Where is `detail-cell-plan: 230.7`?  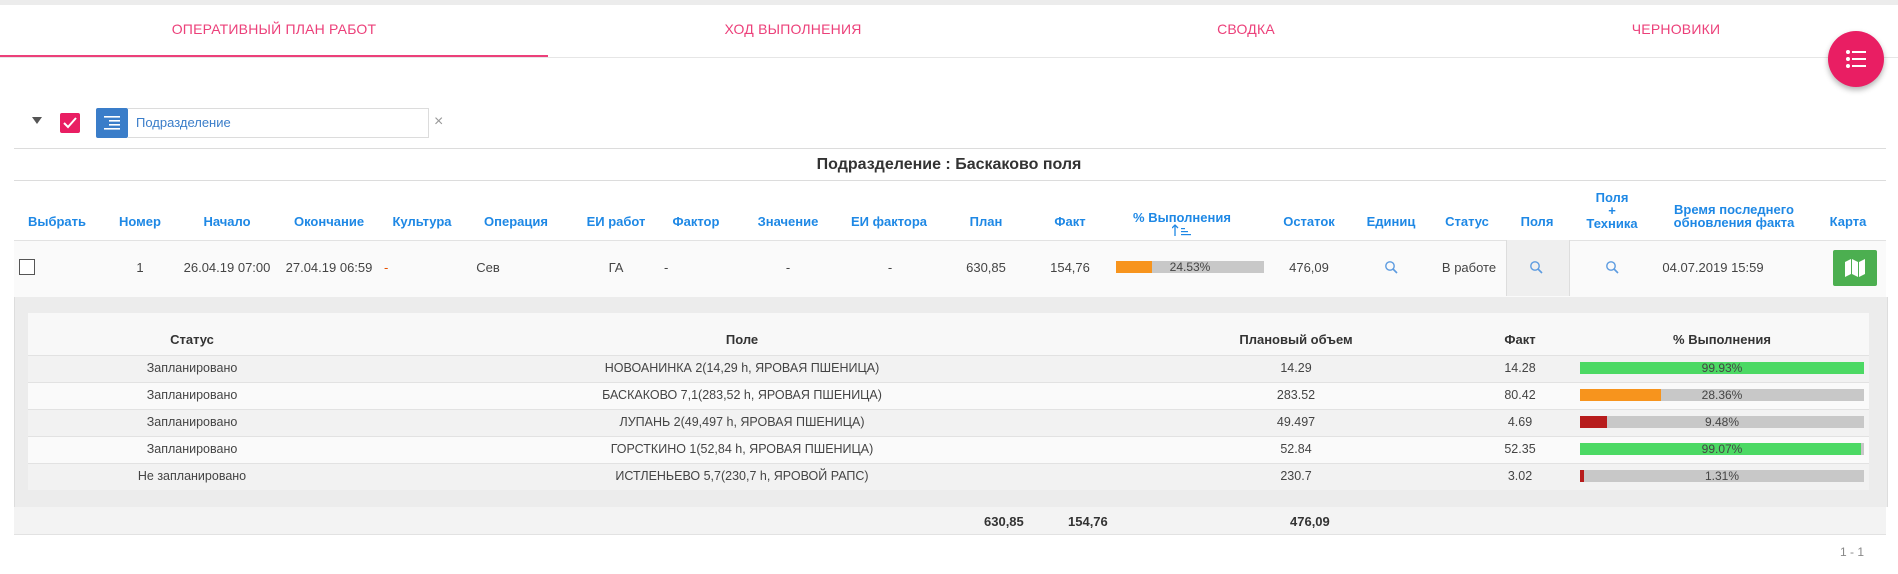
detail-cell-plan: 230.7 is located at coordinates (1296, 476).